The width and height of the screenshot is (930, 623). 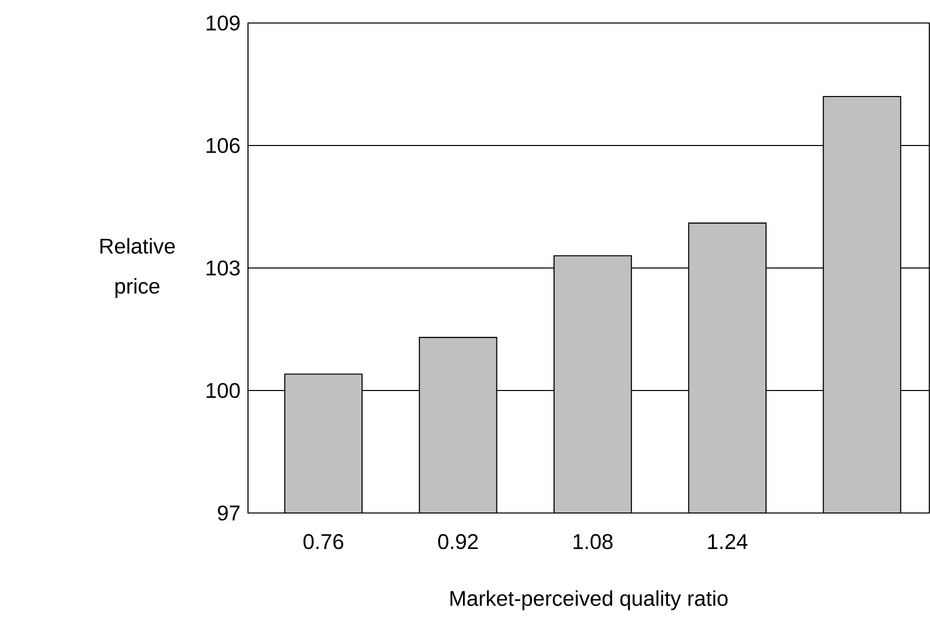 I want to click on x-tick-label: 0.92, so click(x=458, y=542).